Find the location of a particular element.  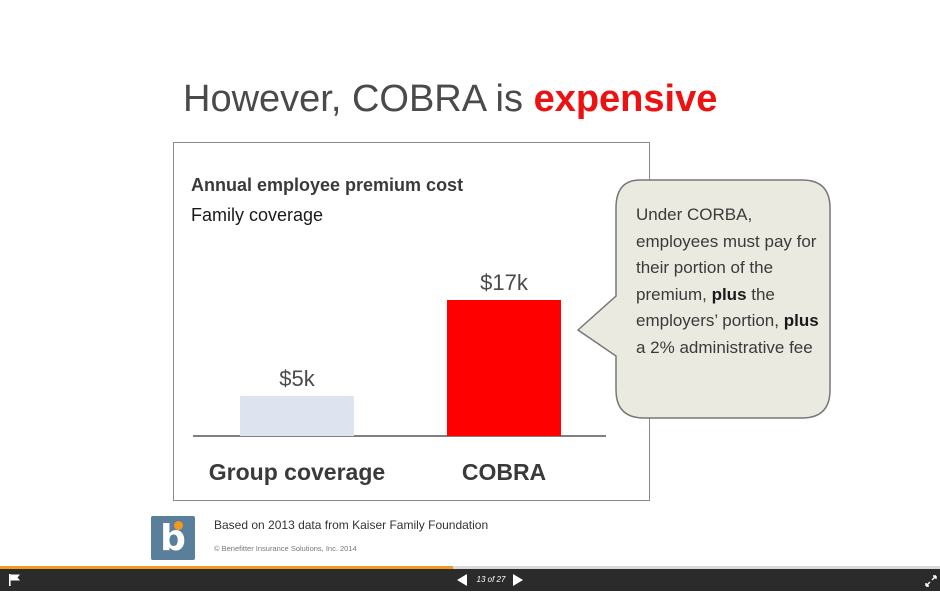

chart-subtitle: Family coverage is located at coordinates (257, 215).